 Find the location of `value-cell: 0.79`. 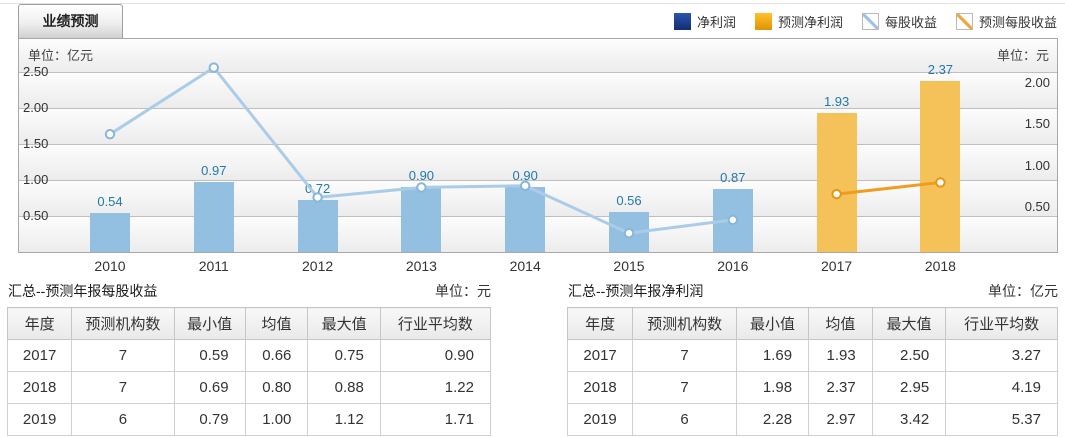

value-cell: 0.79 is located at coordinates (209, 419).